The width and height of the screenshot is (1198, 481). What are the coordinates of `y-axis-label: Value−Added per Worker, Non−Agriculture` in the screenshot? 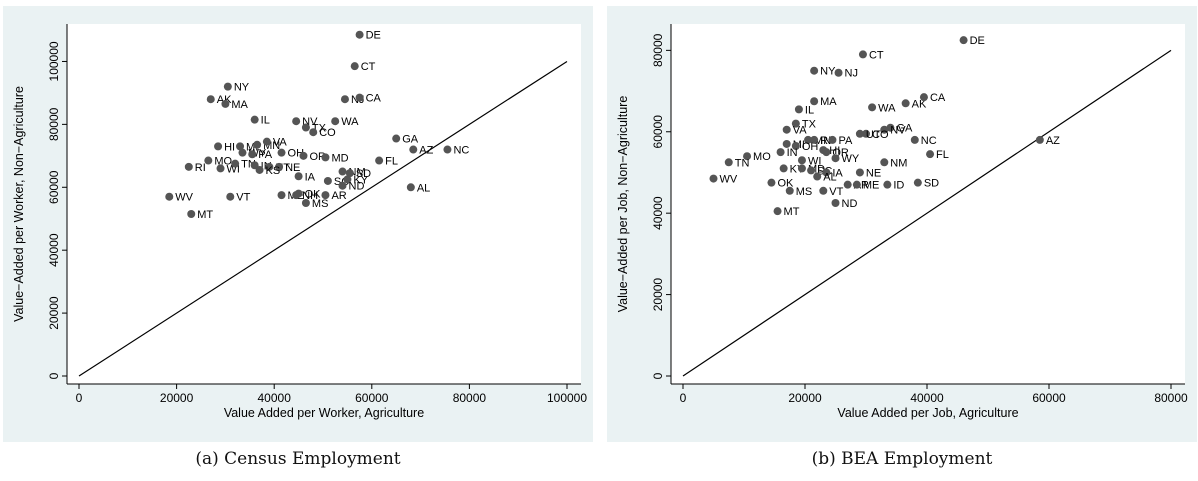 It's located at (19, 204).